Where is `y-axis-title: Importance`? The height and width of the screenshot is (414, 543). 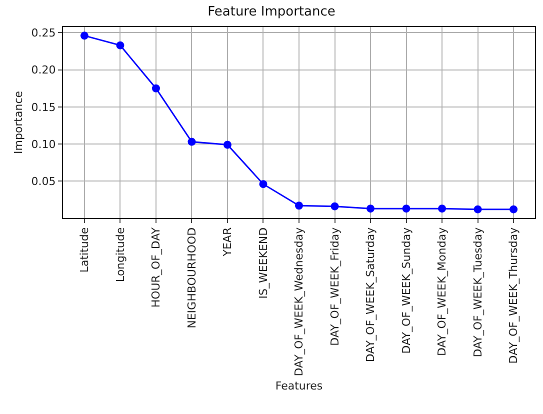 y-axis-title: Importance is located at coordinates (18, 122).